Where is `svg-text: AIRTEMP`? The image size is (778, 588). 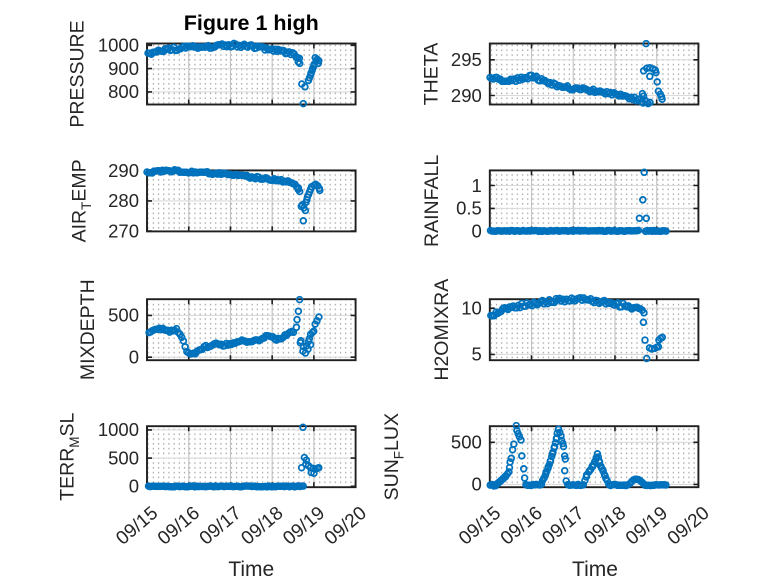
svg-text: AIRTEMP is located at coordinates (81, 200).